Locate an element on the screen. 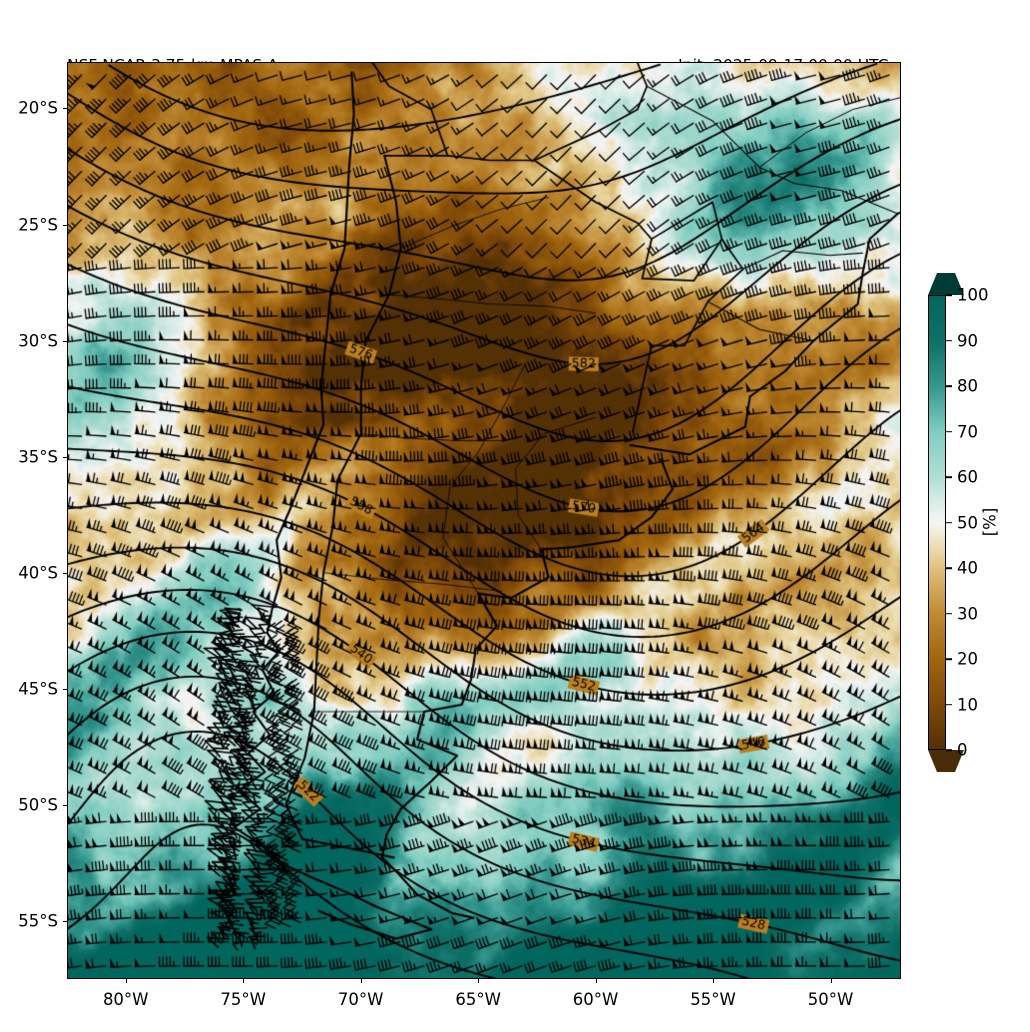 The height and width of the screenshot is (1032, 1030). x-axis-tick-label: 60°W is located at coordinates (595, 999).